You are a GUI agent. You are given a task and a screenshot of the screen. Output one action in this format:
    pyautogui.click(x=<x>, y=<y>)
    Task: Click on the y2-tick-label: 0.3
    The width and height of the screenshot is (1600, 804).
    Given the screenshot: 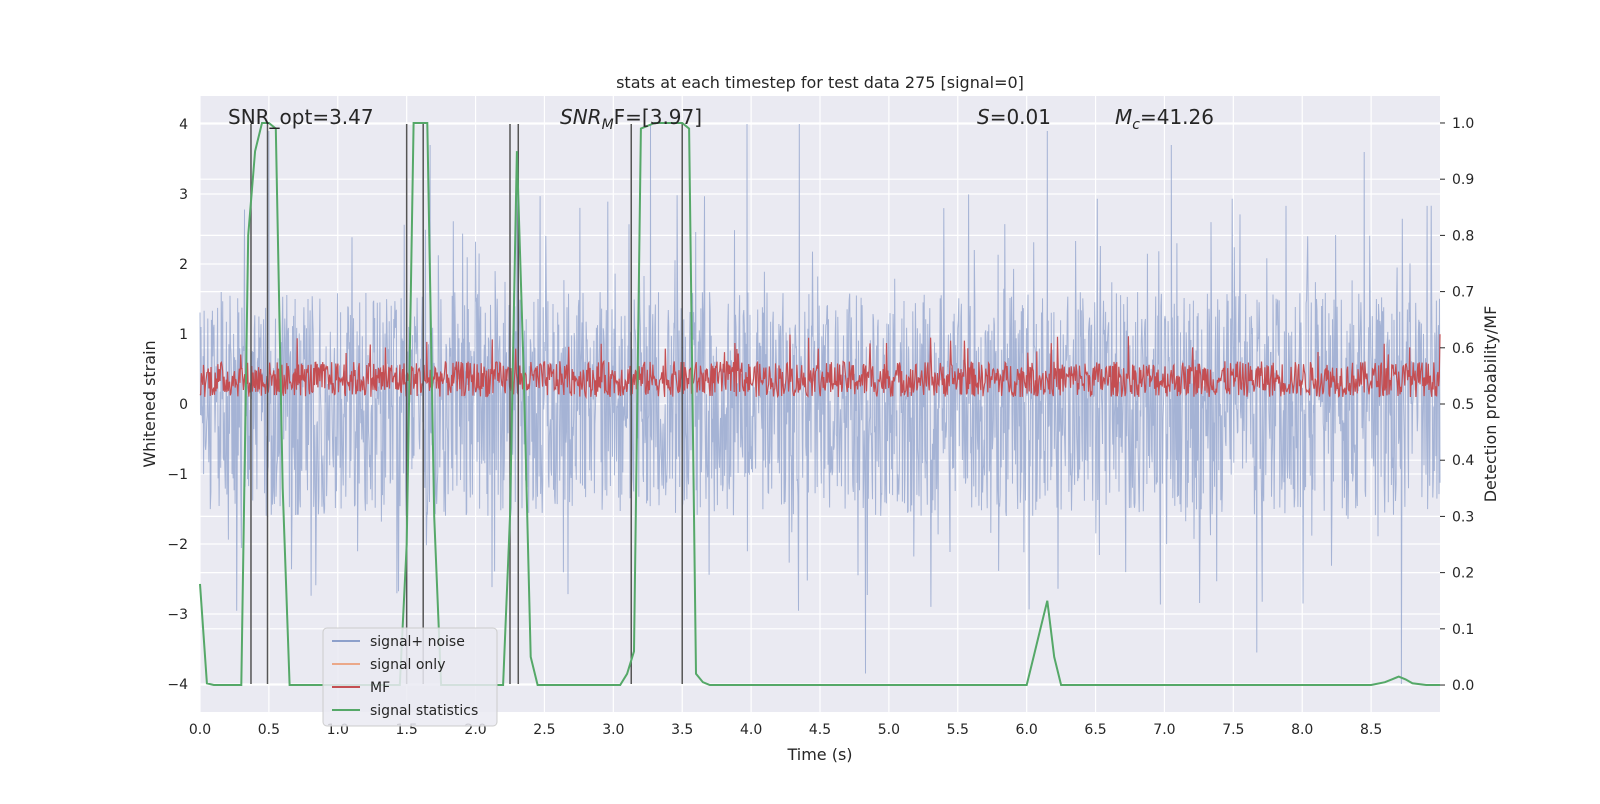 What is the action you would take?
    pyautogui.click(x=1463, y=517)
    